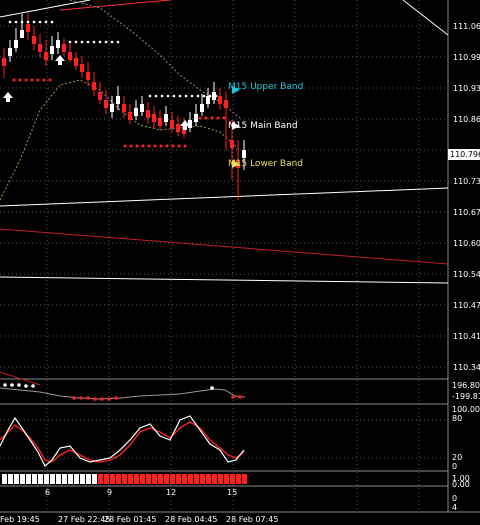 The width and height of the screenshot is (480, 525). What do you see at coordinates (466, 396) in the screenshot?
I see `cci-lower-label: -199.812` at bounding box center [466, 396].